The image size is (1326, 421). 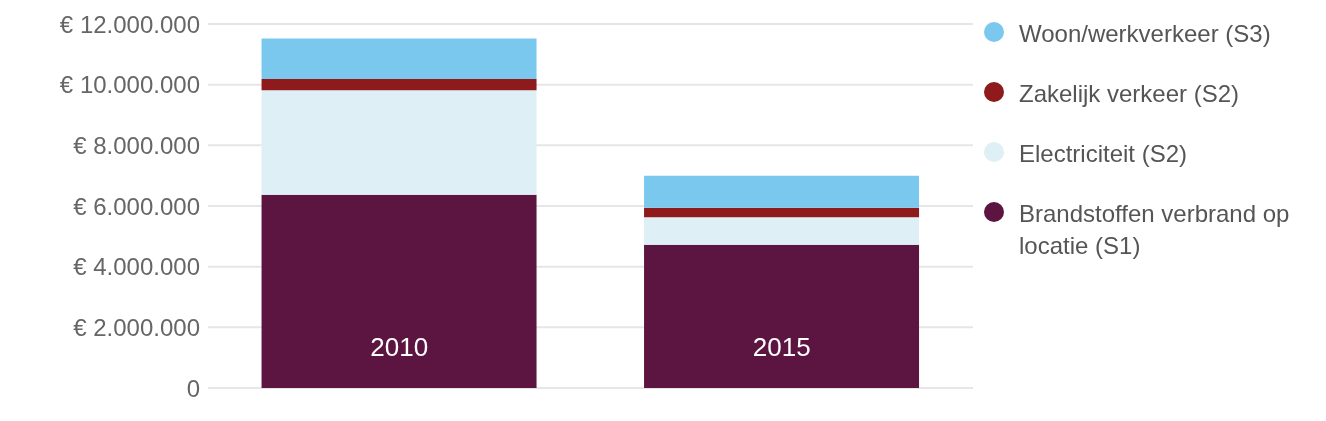 What do you see at coordinates (129, 24) in the screenshot?
I see `y-tick-label: € 12.000.000` at bounding box center [129, 24].